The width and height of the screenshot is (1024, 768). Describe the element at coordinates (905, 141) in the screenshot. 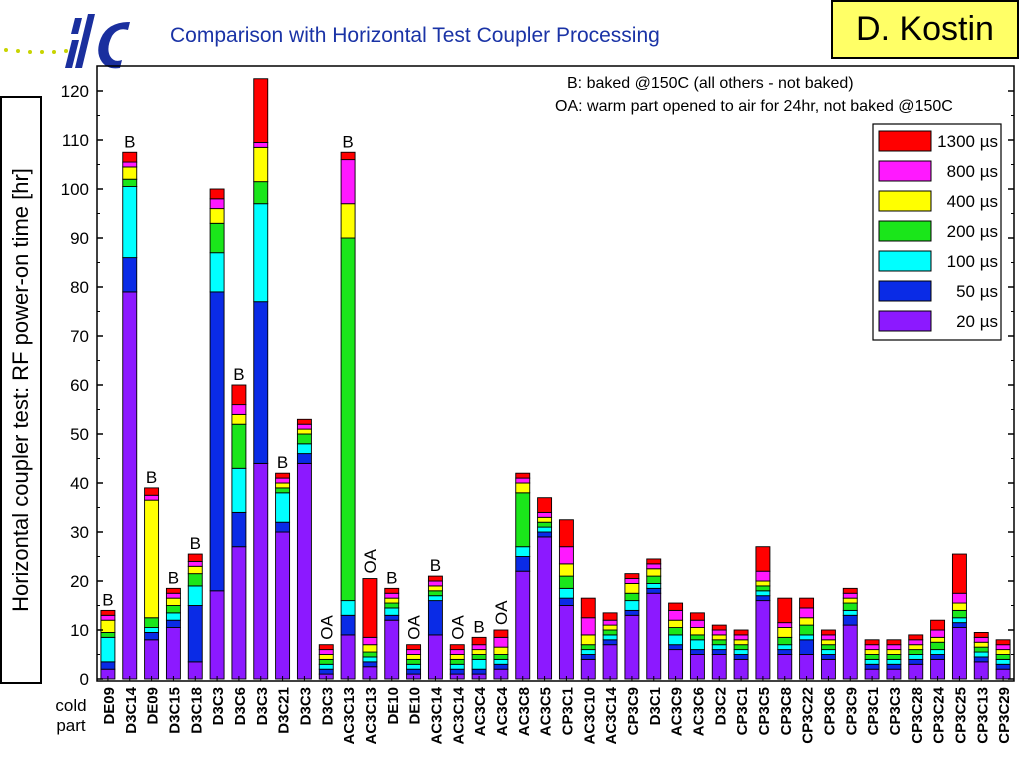

I see `legend-swatch` at that location.